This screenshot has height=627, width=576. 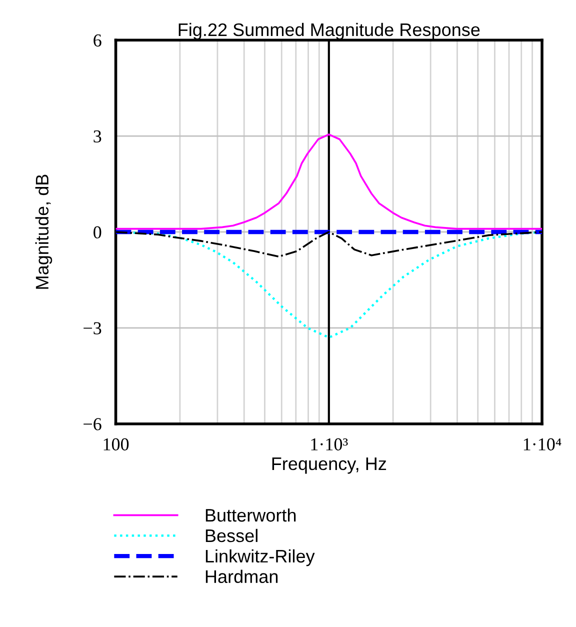 I want to click on y-tick-label: 0, so click(x=98, y=232).